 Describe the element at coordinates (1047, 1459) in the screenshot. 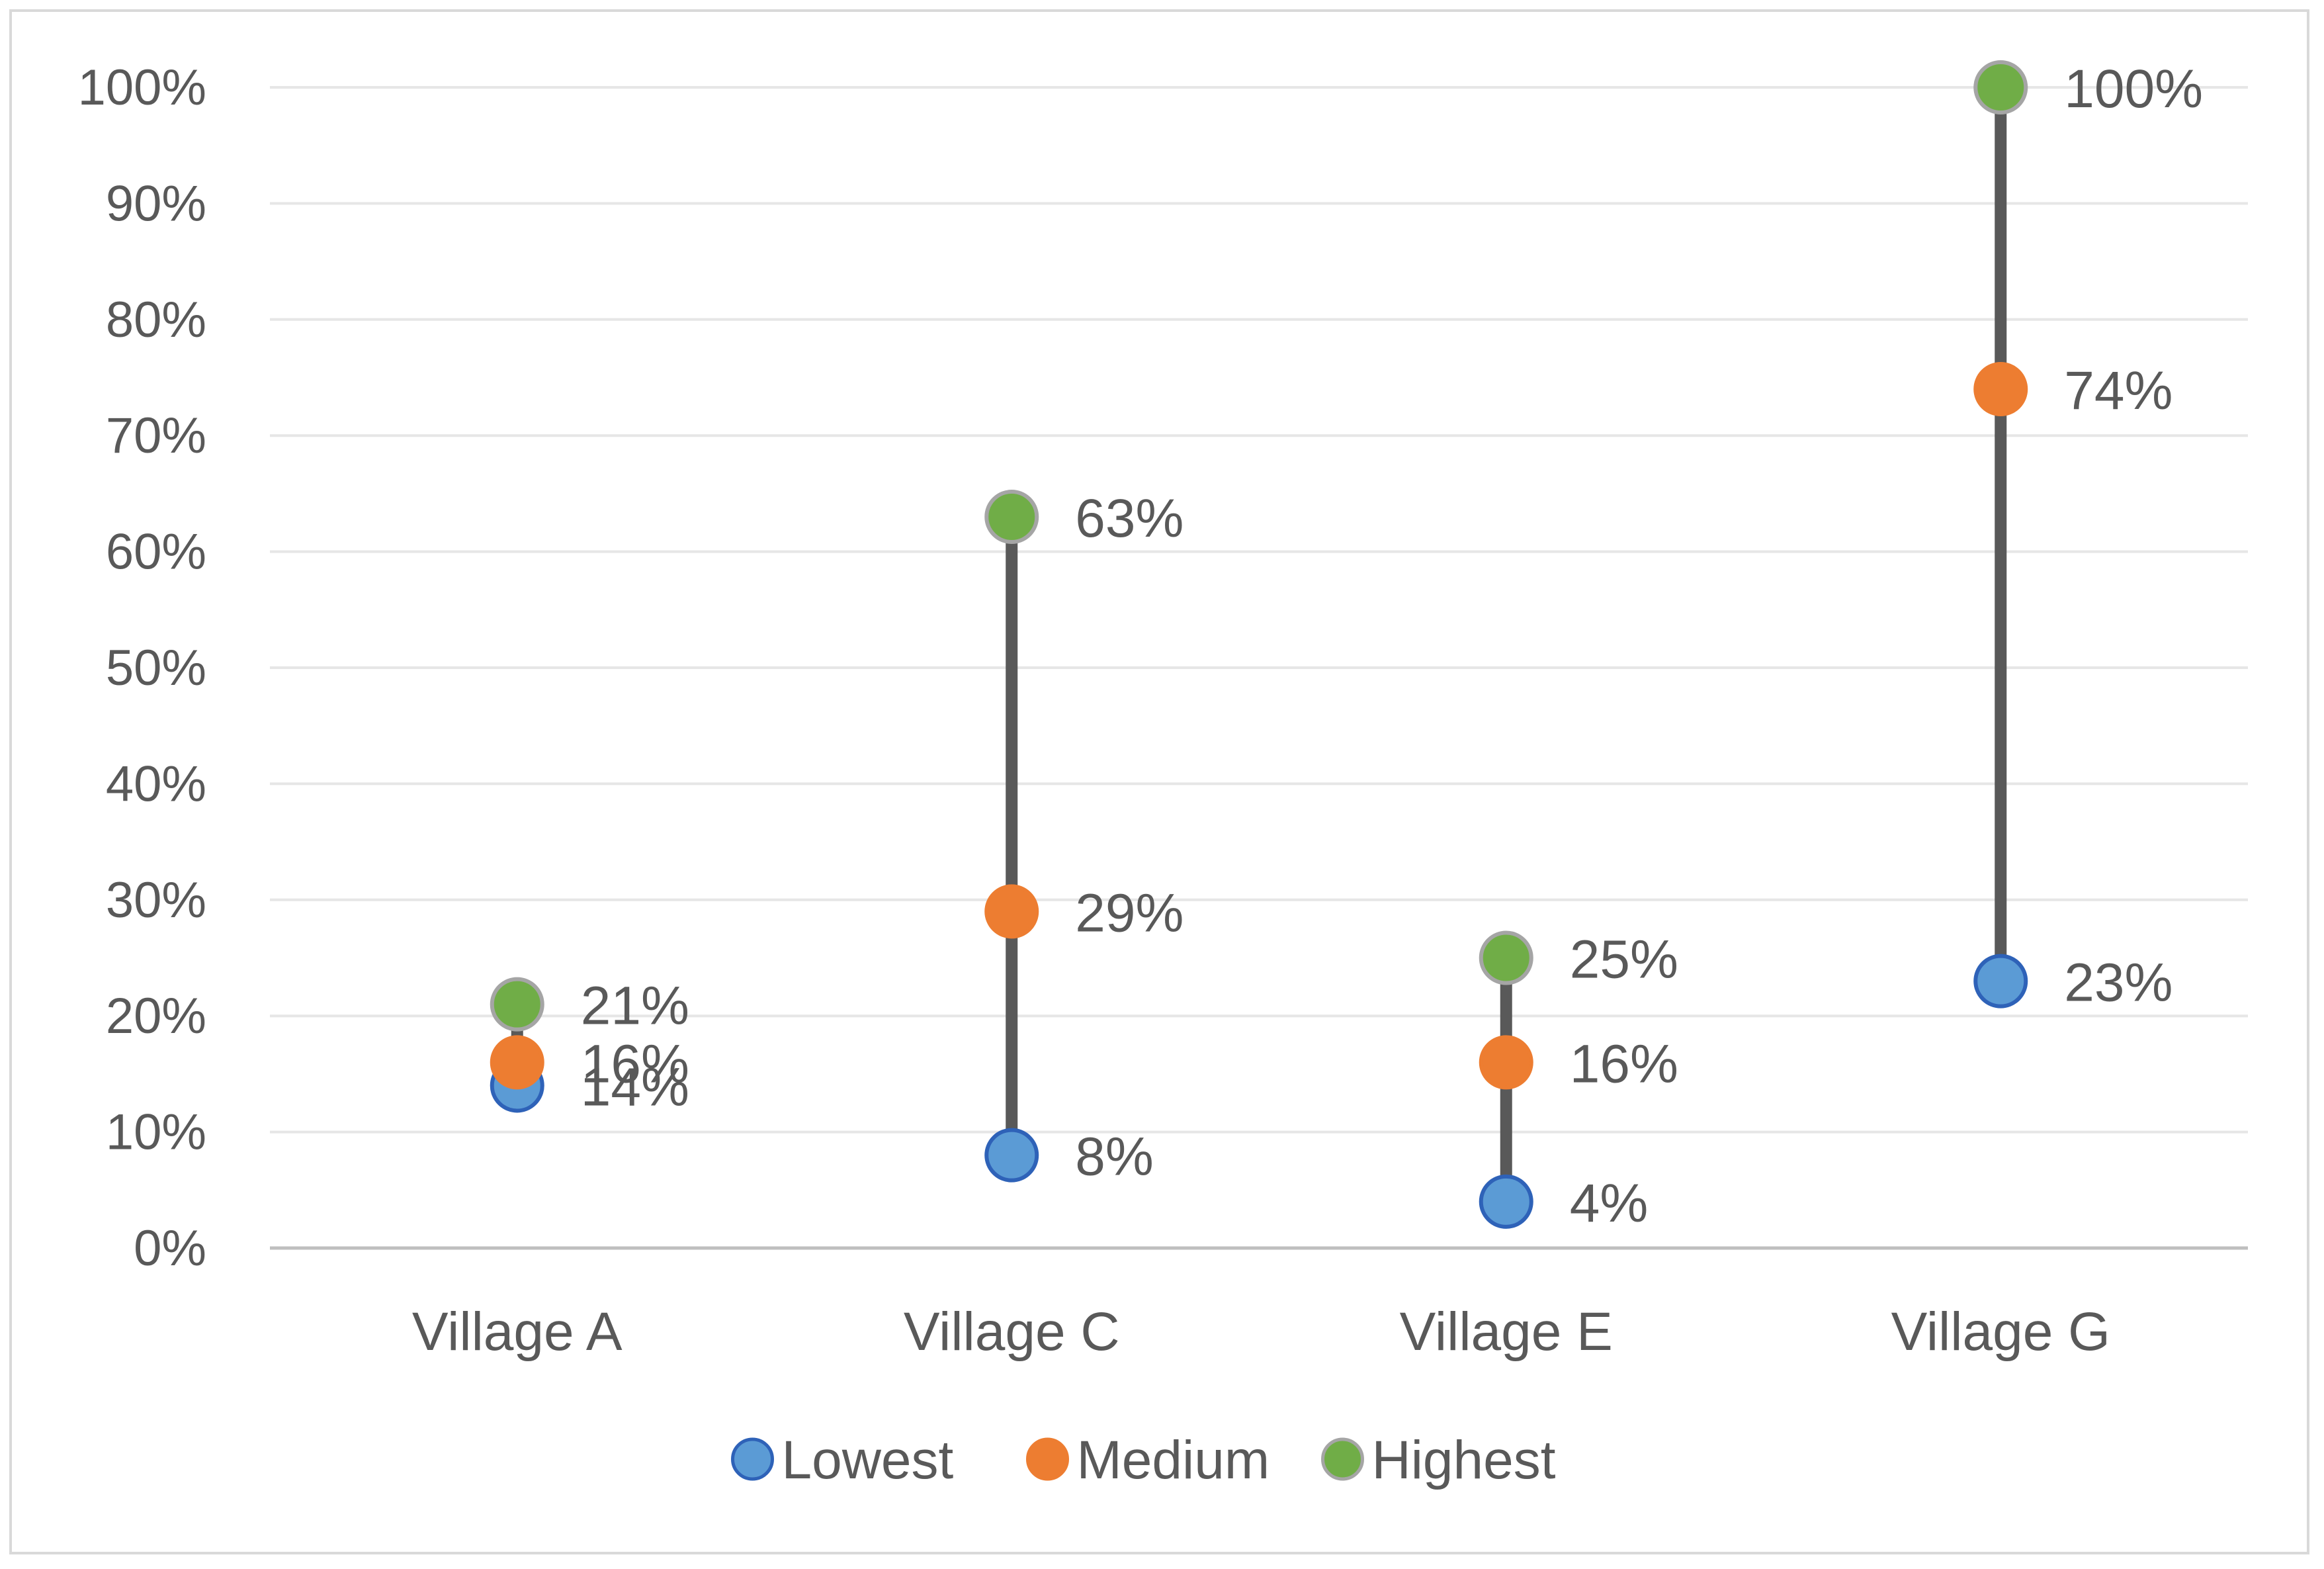

I see `legend-marker-medium` at that location.